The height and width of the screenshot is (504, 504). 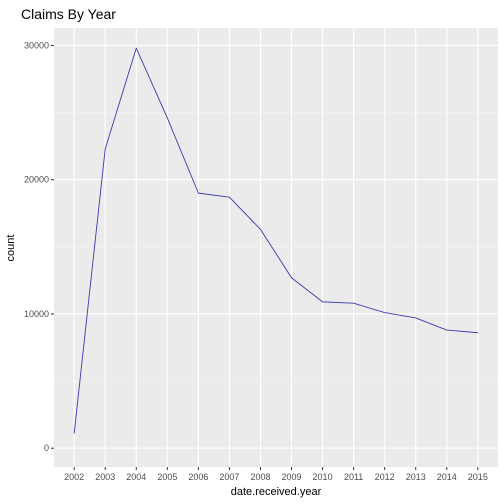 What do you see at coordinates (478, 477) in the screenshot?
I see `x-tick-label: 2015` at bounding box center [478, 477].